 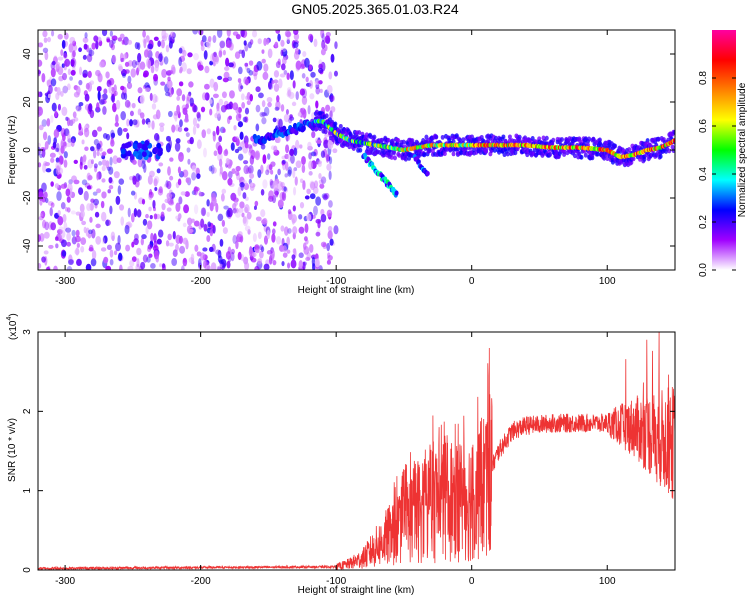 What do you see at coordinates (356, 290) in the screenshot?
I see `spectrogram-x-axis-label: Height of straight line (km)` at bounding box center [356, 290].